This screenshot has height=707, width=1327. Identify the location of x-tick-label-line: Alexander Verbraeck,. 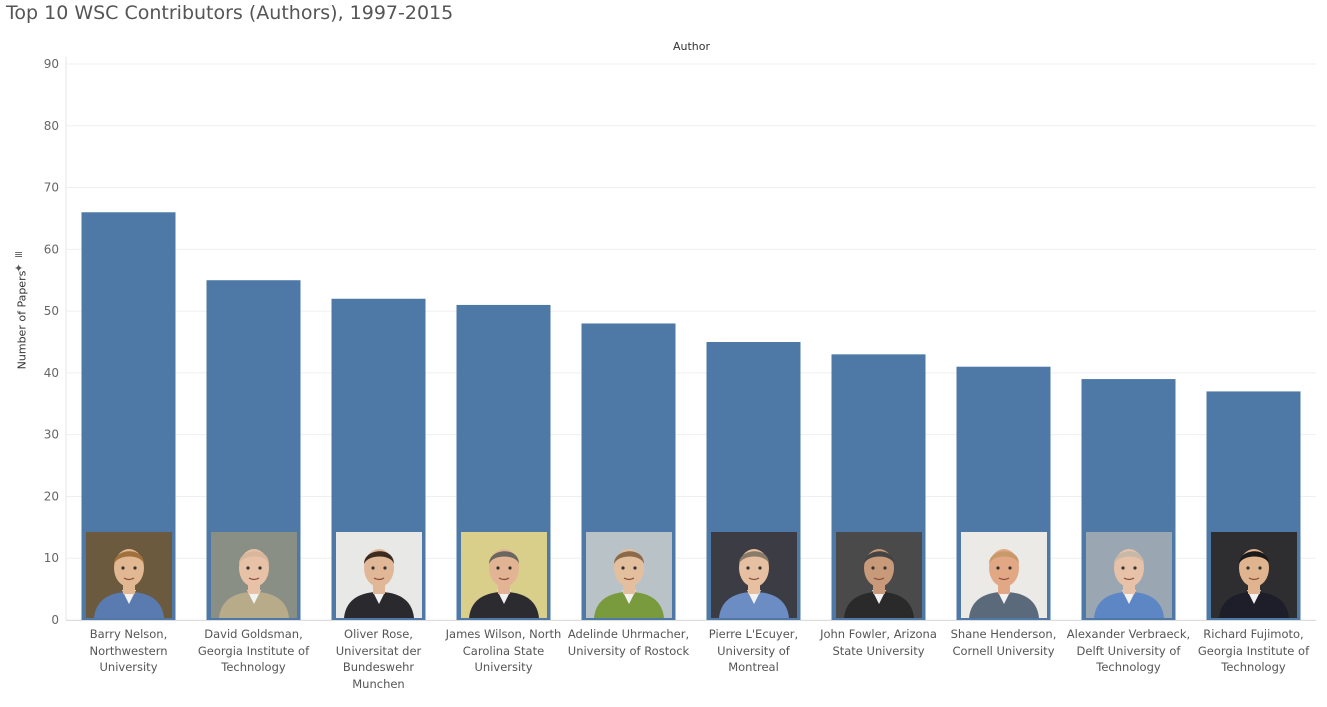
(1128, 634).